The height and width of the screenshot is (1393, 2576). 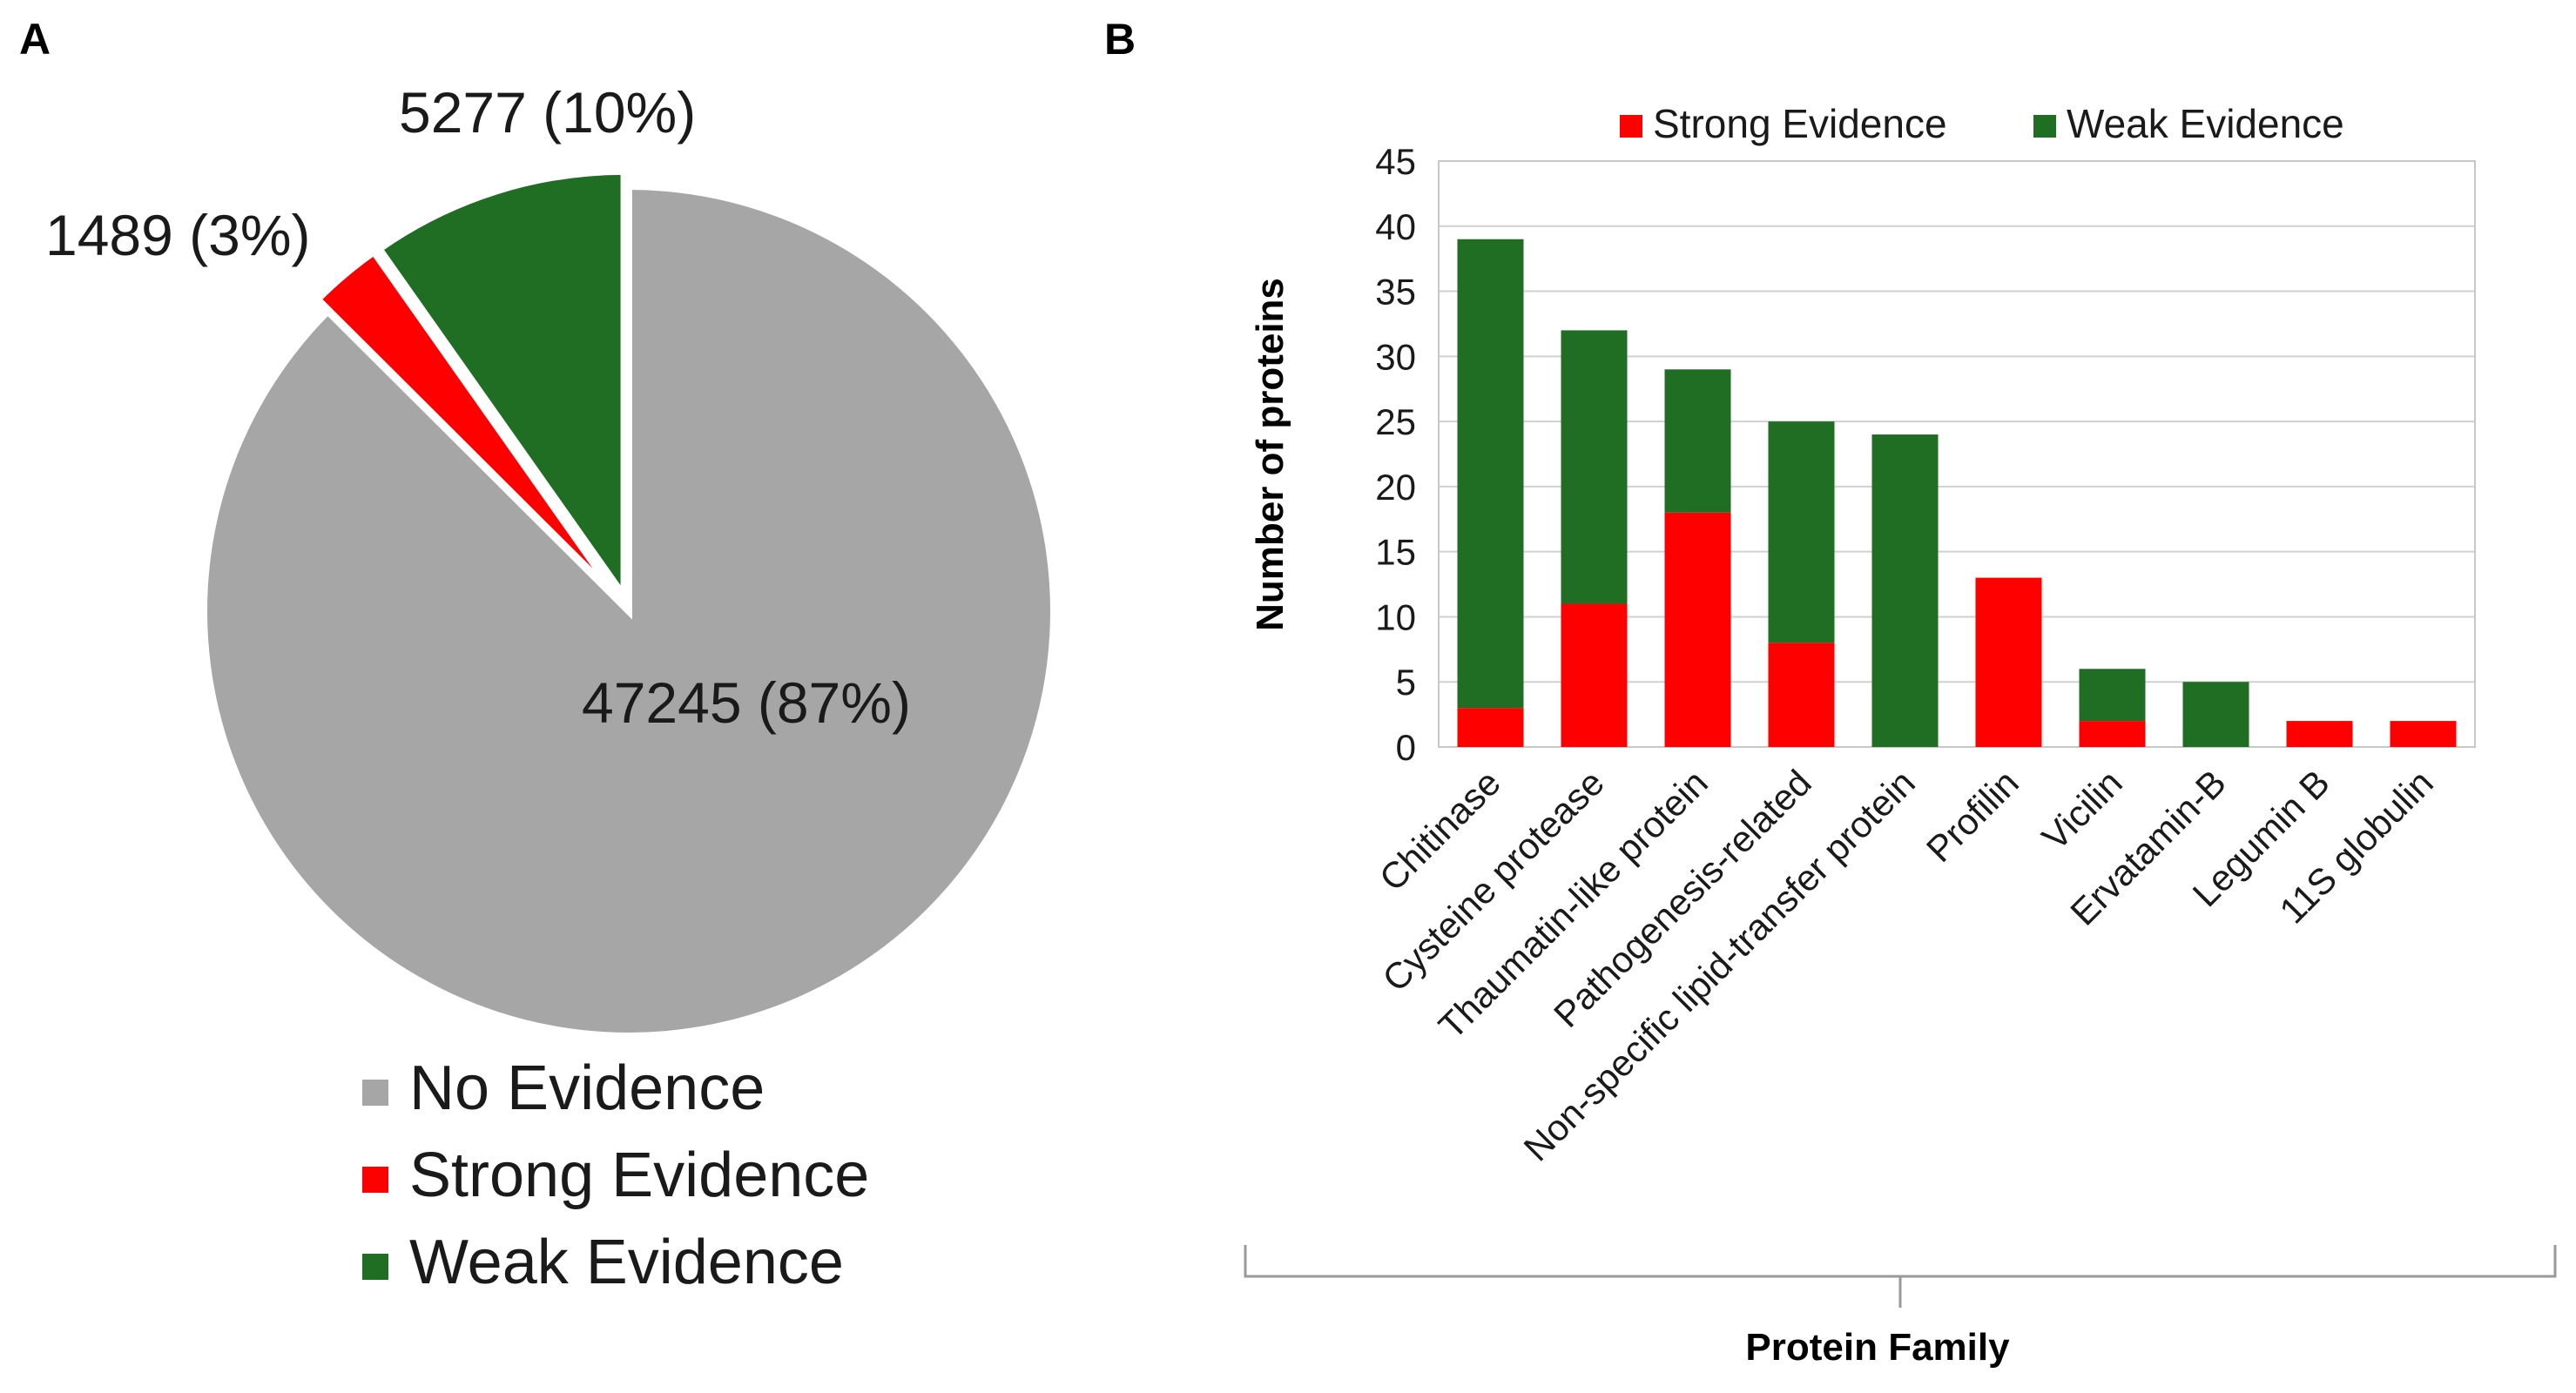 I want to click on y-tick-label: 20, so click(x=1395, y=487).